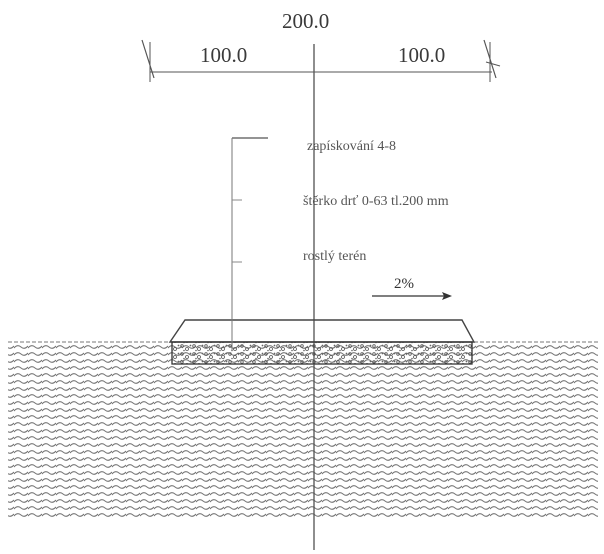 The image size is (604, 554). Describe the element at coordinates (376, 201) in the screenshot. I see `layer-label-gravel: štěrko drť 0-63 tl.200 mm` at that location.